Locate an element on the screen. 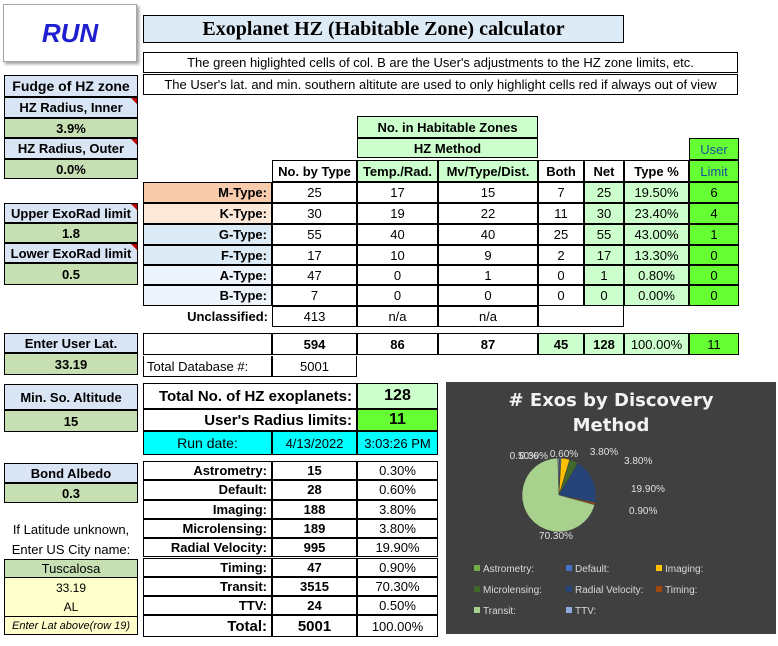 The height and width of the screenshot is (646, 778). type-row-user: 1 is located at coordinates (714, 234).